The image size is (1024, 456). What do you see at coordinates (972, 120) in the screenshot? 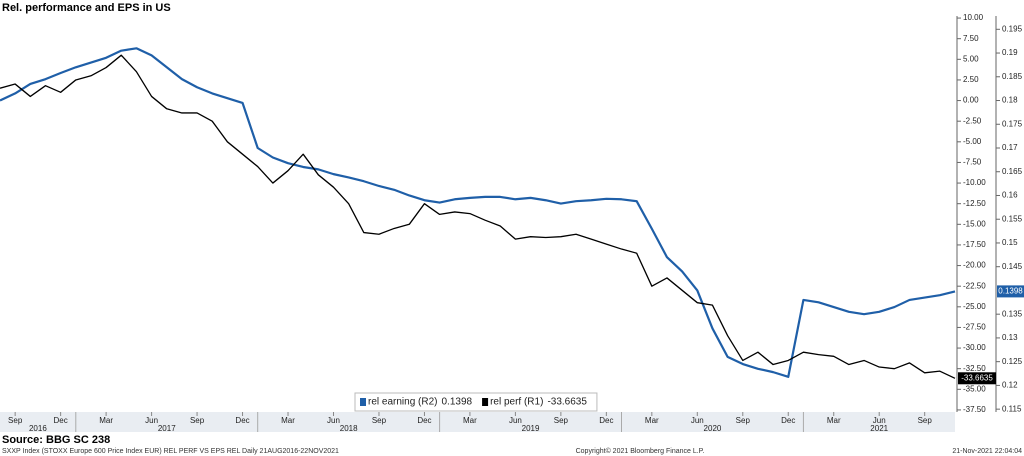
I see `y-tick-label: -2.50` at bounding box center [972, 120].